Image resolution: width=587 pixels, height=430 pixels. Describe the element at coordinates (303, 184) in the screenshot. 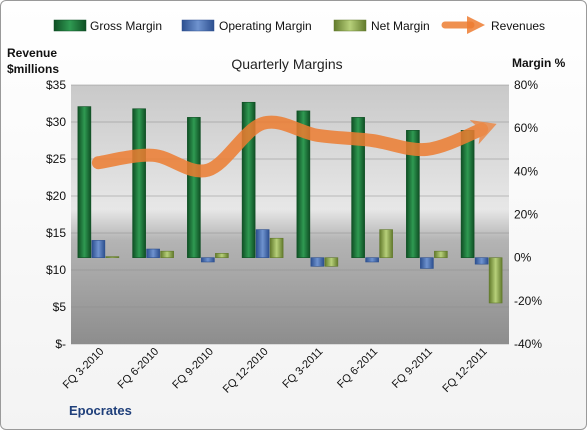

I see `bar-gross-margin-fq-3-2011` at that location.